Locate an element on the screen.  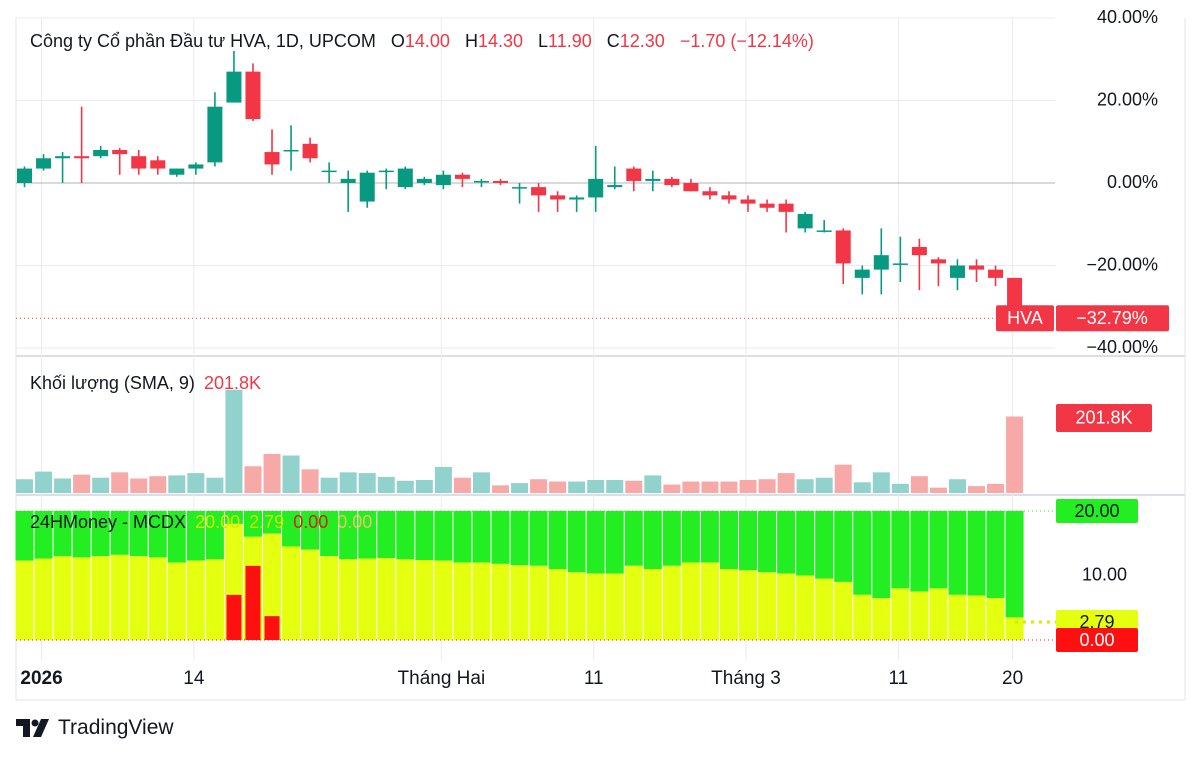
mcdx-legend-v1: 20.00 is located at coordinates (218, 522).